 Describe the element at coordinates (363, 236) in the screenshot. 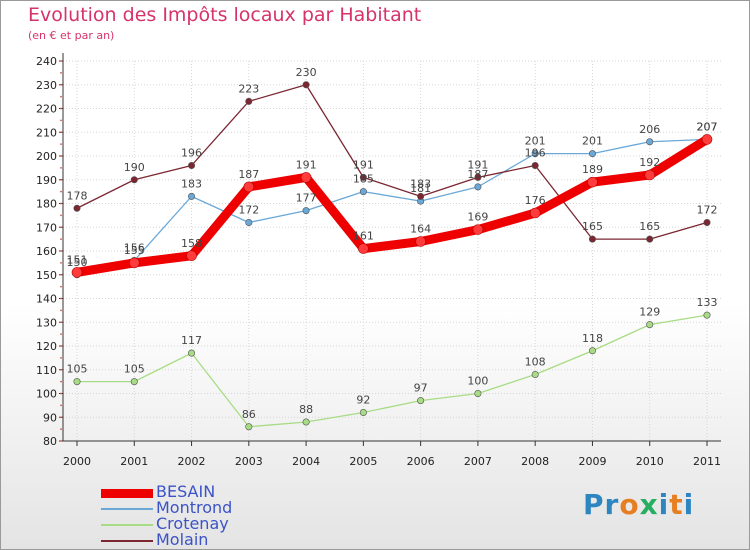

I see `data-label: 161` at that location.